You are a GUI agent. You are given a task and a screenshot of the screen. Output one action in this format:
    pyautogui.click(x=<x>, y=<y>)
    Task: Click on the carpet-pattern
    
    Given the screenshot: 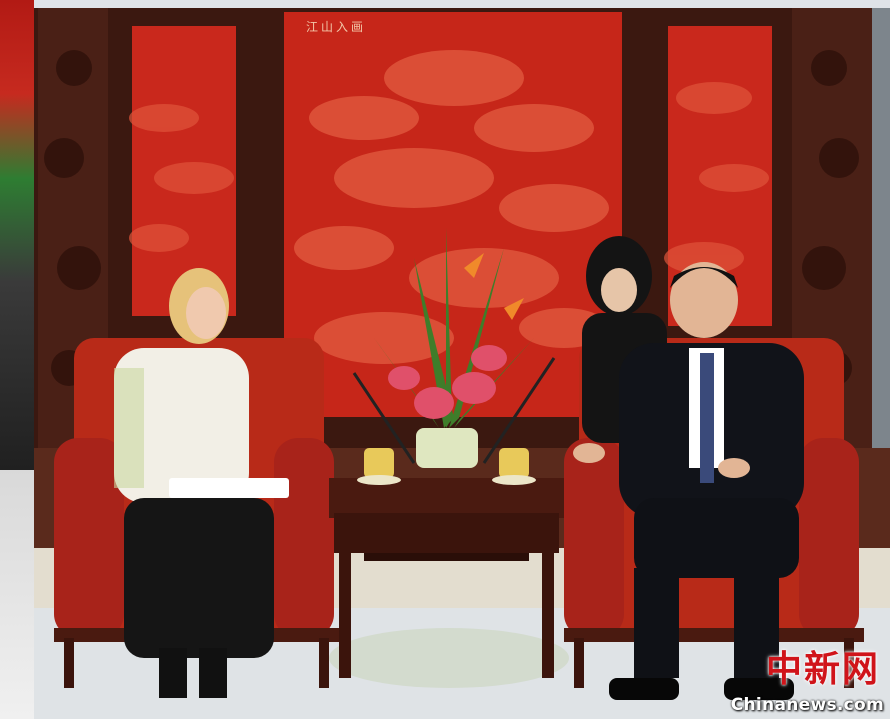 What is the action you would take?
    pyautogui.click(x=449, y=658)
    